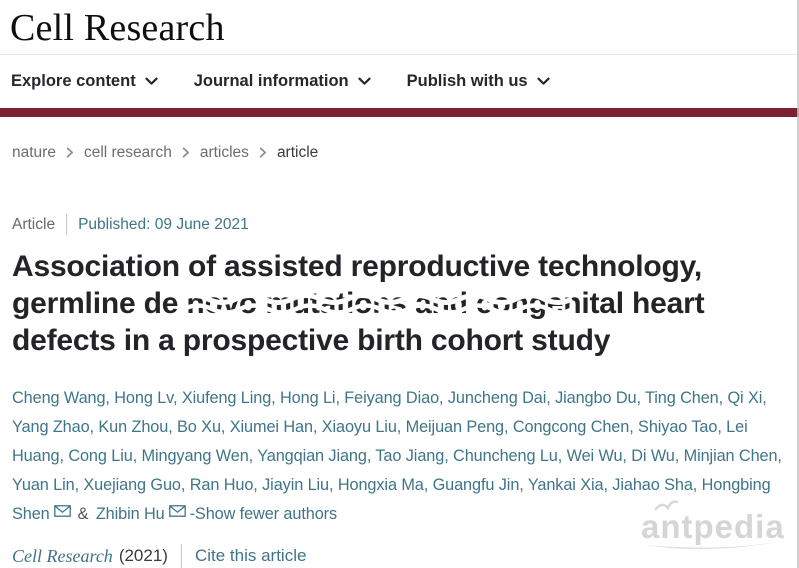  Describe the element at coordinates (405, 556) in the screenshot. I see `citation-row: Cell Research (2021) Cite this article` at that location.